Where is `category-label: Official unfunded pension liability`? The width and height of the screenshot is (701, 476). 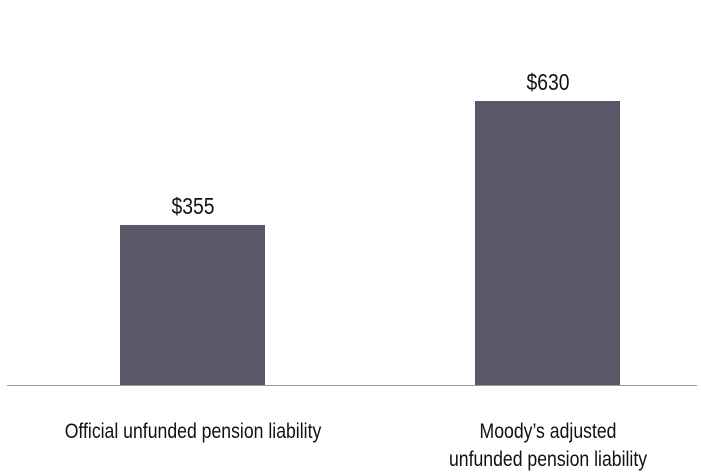 category-label: Official unfunded pension liability is located at coordinates (192, 431).